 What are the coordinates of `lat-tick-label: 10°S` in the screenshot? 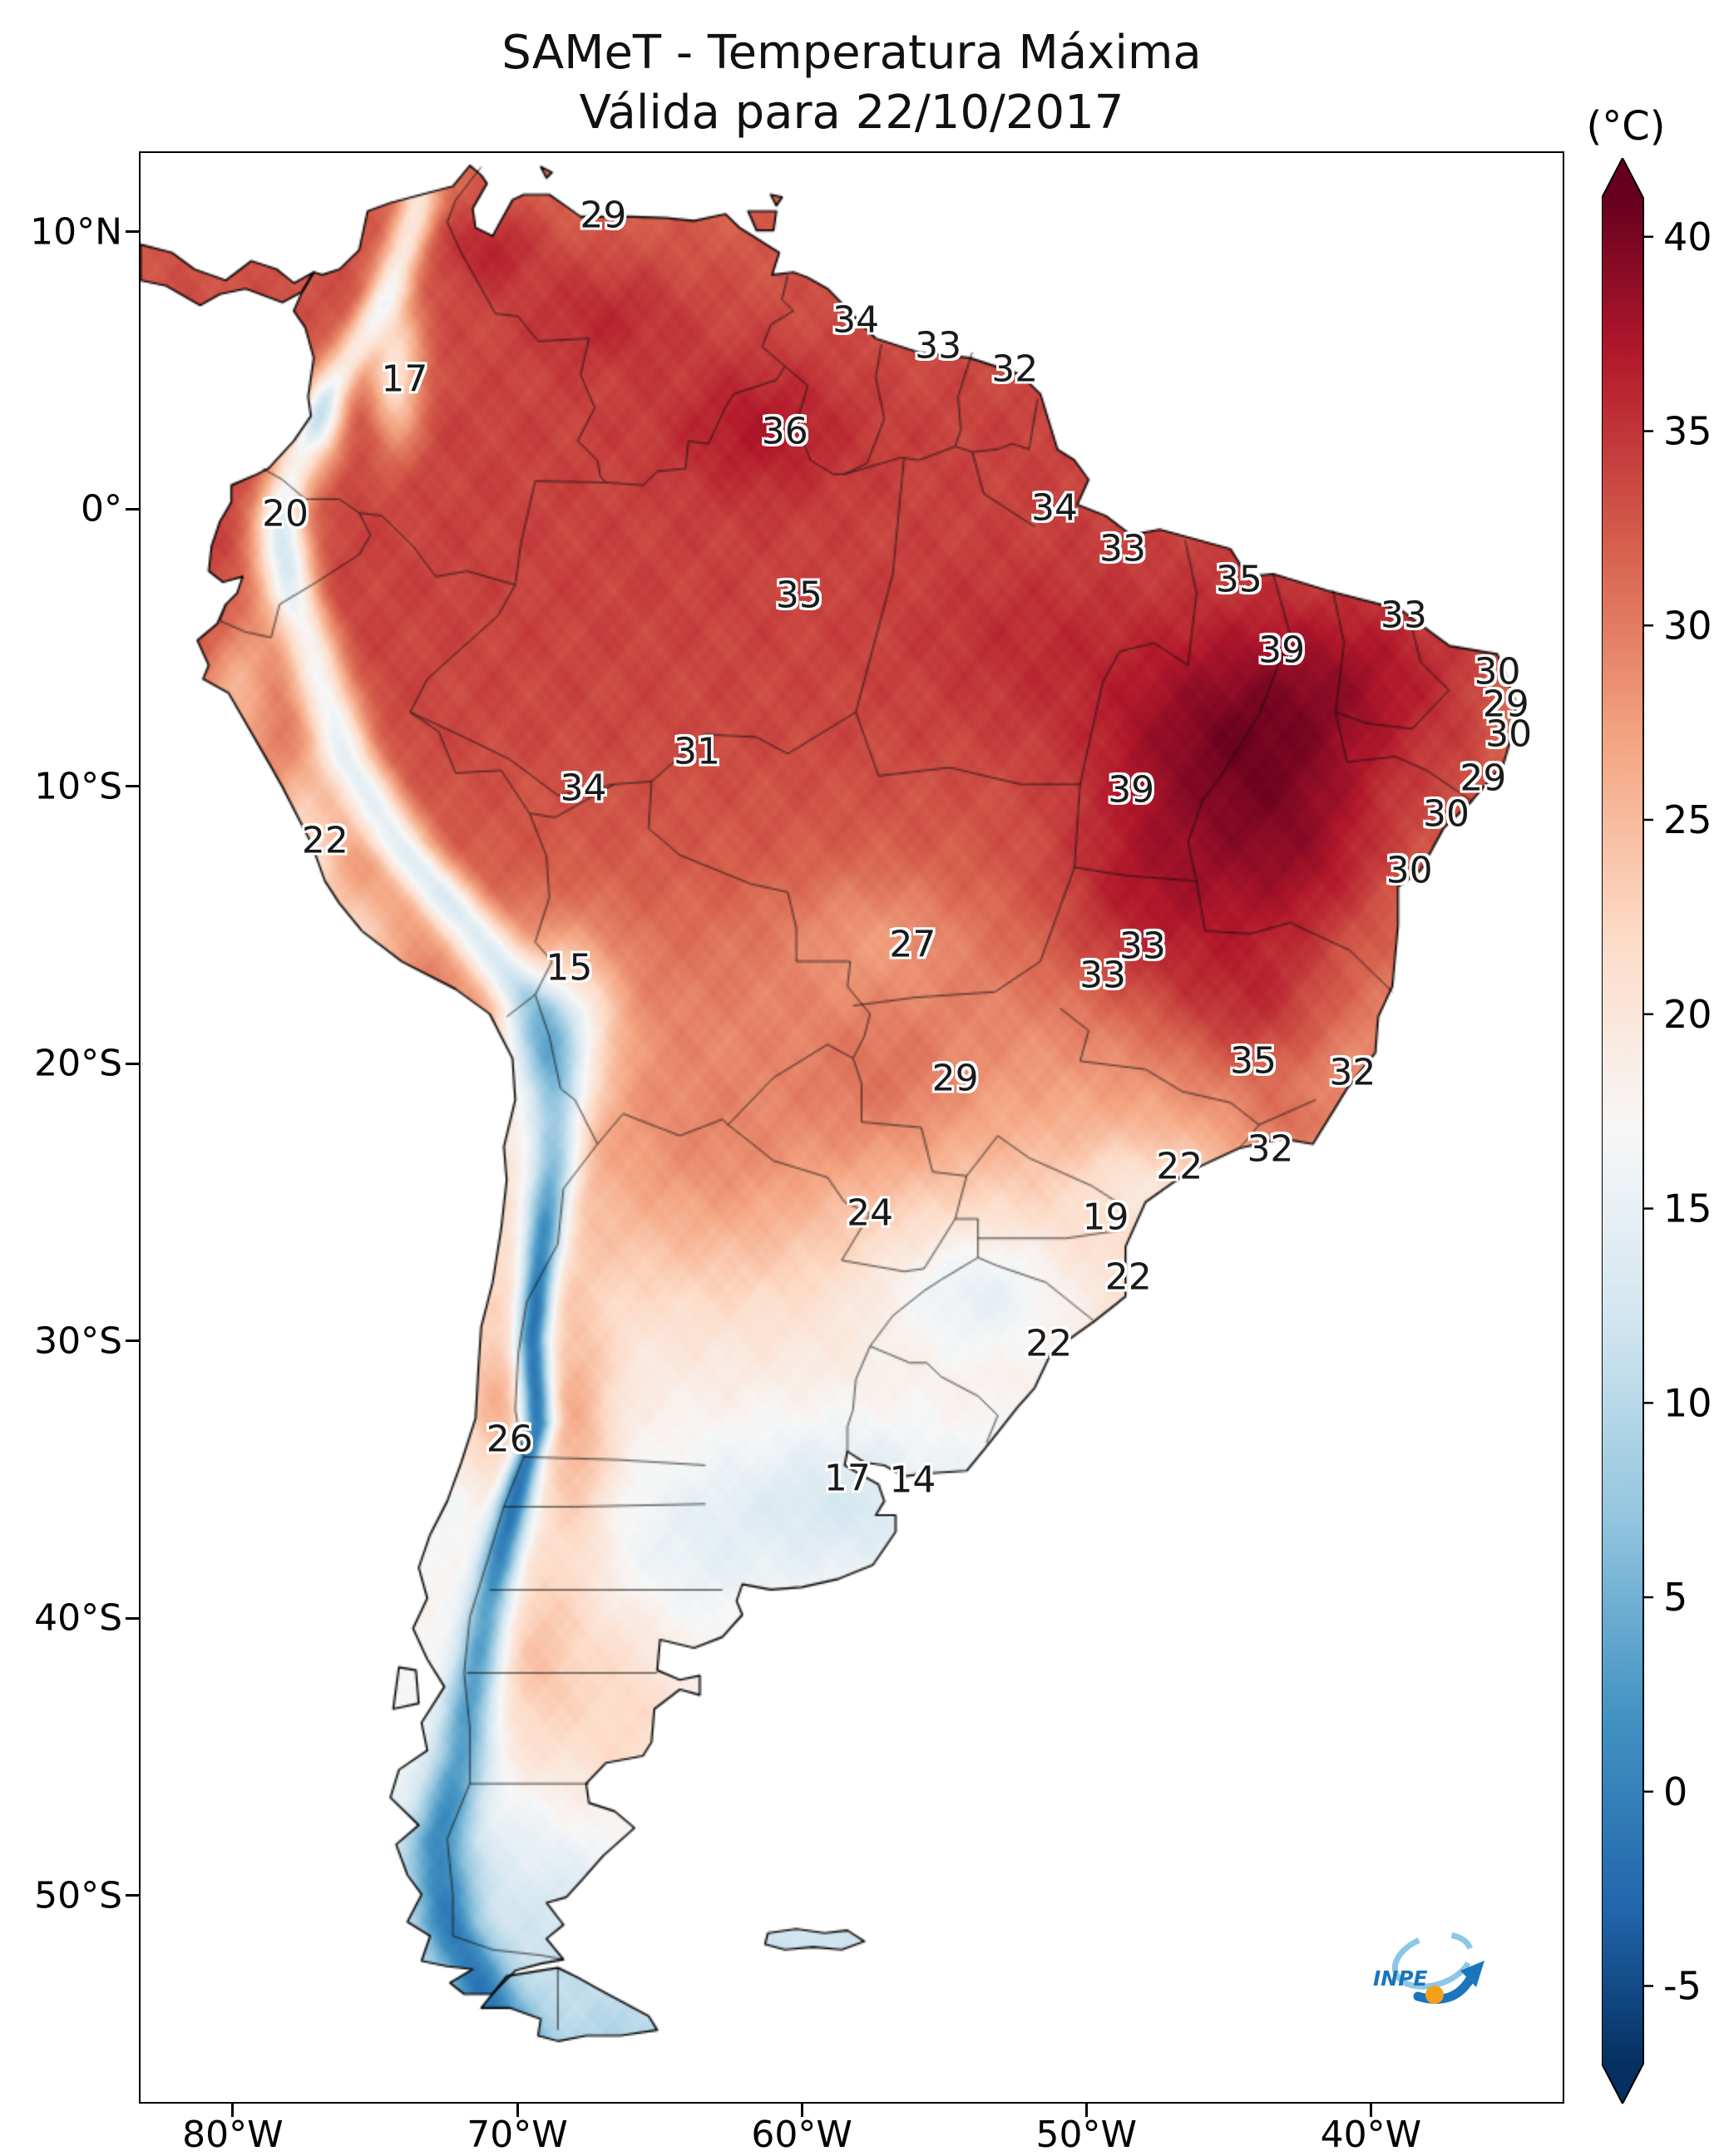 It's located at (78, 786).